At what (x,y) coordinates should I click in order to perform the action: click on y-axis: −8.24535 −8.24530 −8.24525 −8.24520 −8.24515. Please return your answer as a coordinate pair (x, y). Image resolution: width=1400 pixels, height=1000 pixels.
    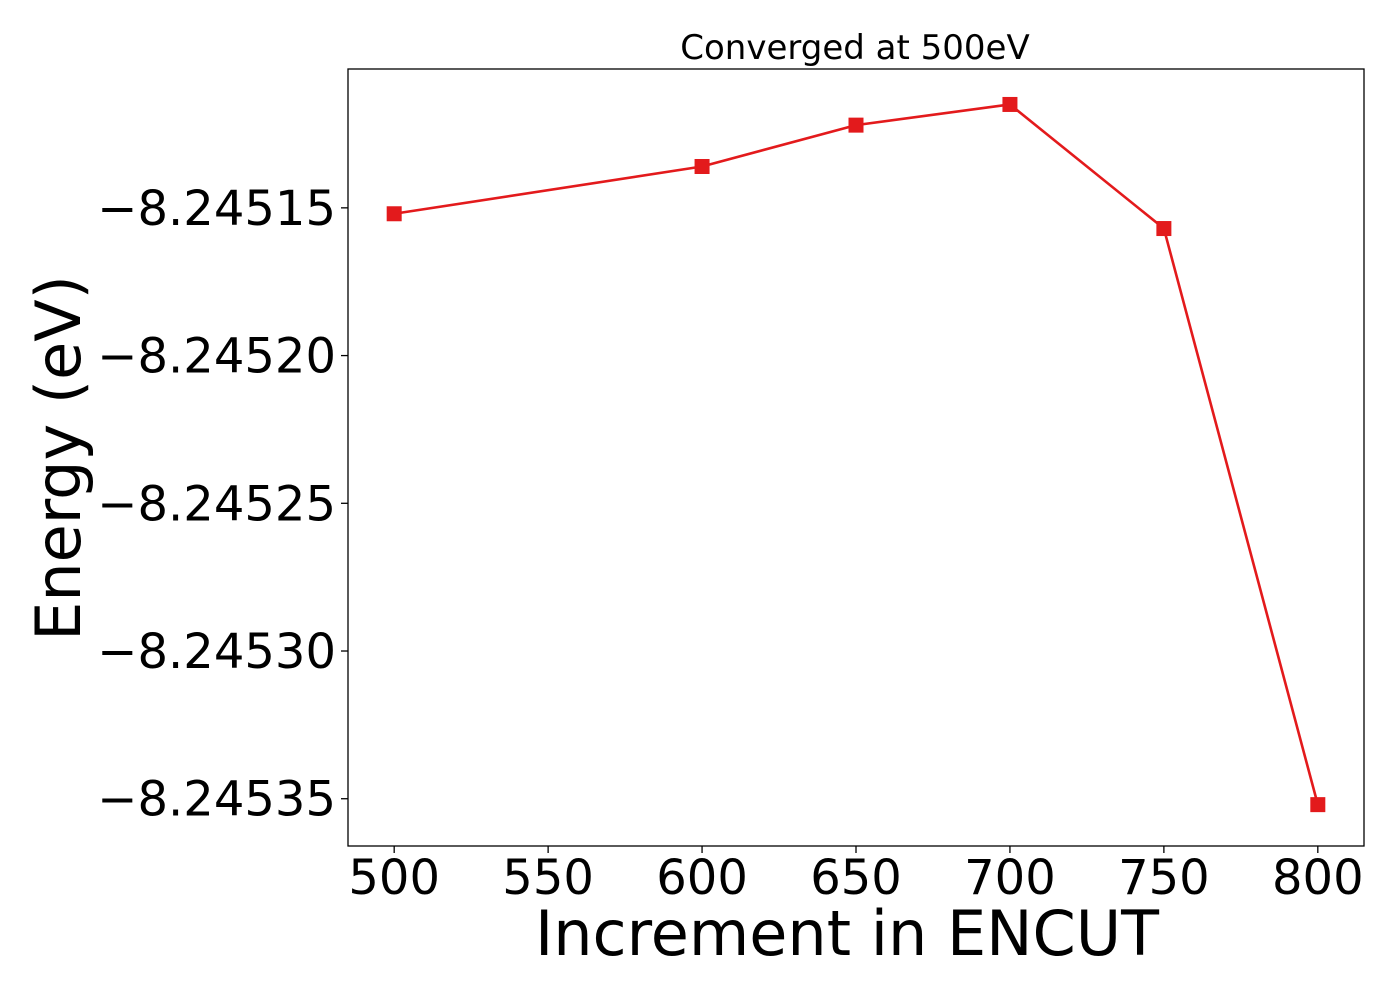
    Looking at the image, I should click on (222, 504).